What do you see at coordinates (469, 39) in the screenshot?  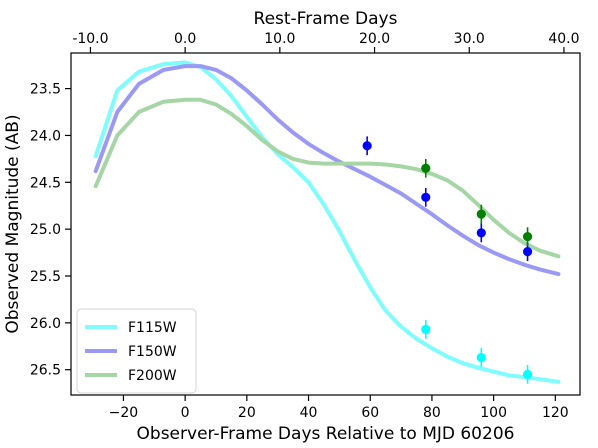 I see `top-tick-label: 30.0` at bounding box center [469, 39].